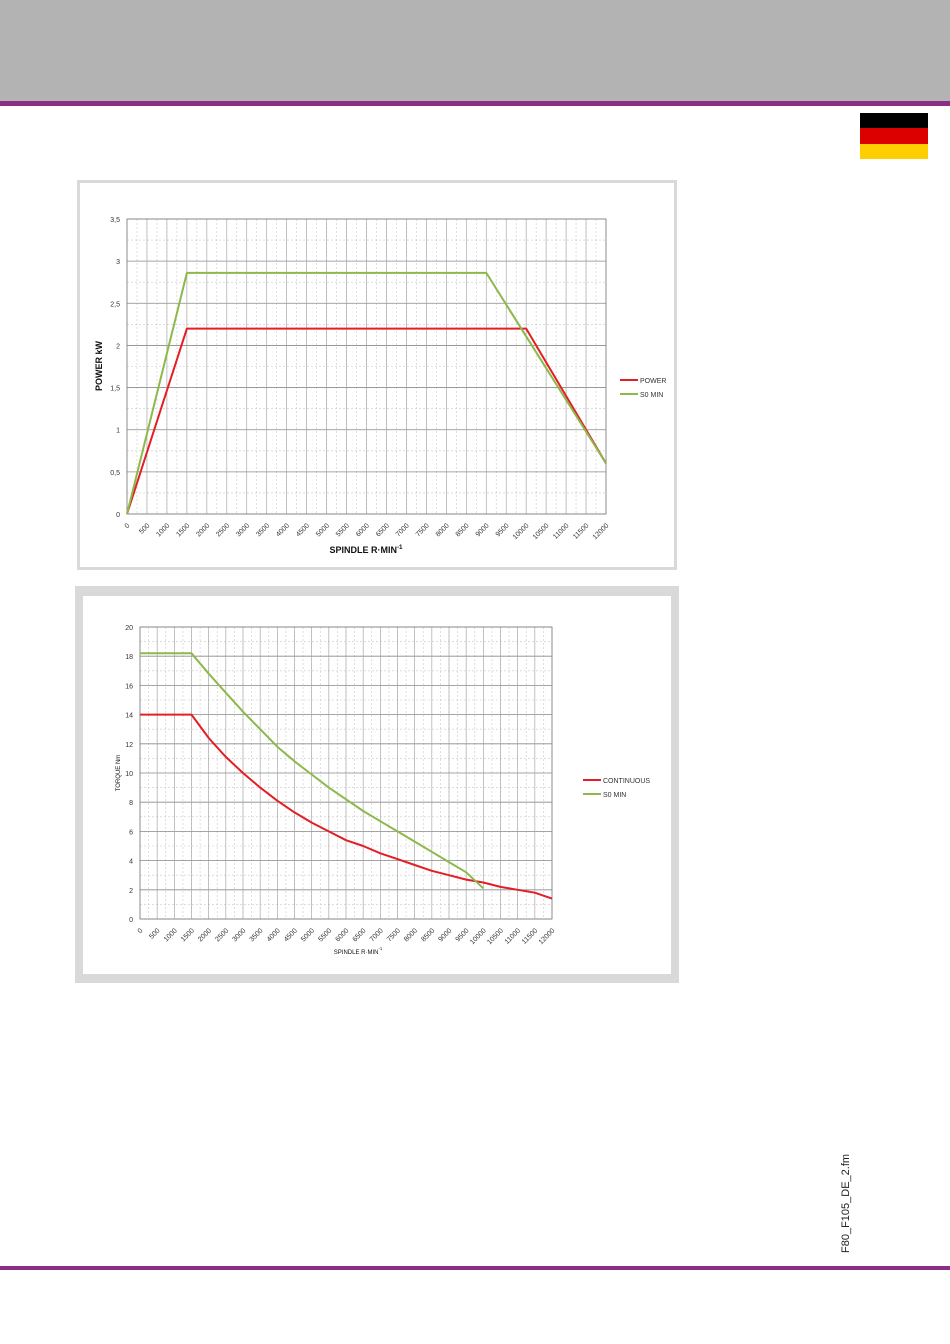  What do you see at coordinates (475, 103) in the screenshot?
I see `header-rule` at bounding box center [475, 103].